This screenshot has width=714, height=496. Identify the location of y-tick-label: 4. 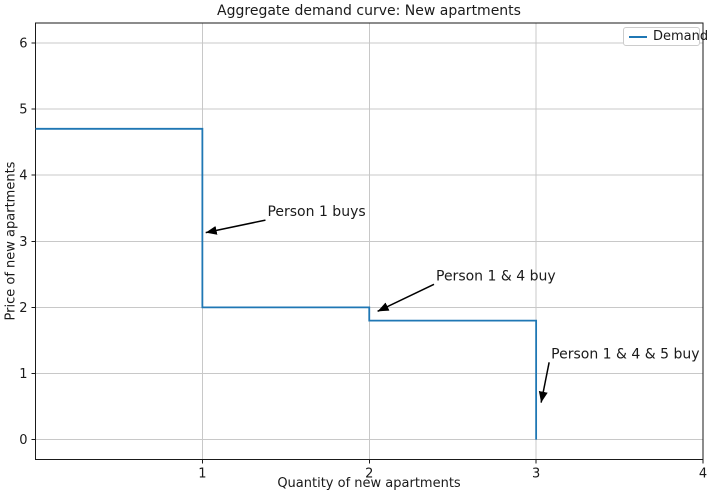
(23, 176).